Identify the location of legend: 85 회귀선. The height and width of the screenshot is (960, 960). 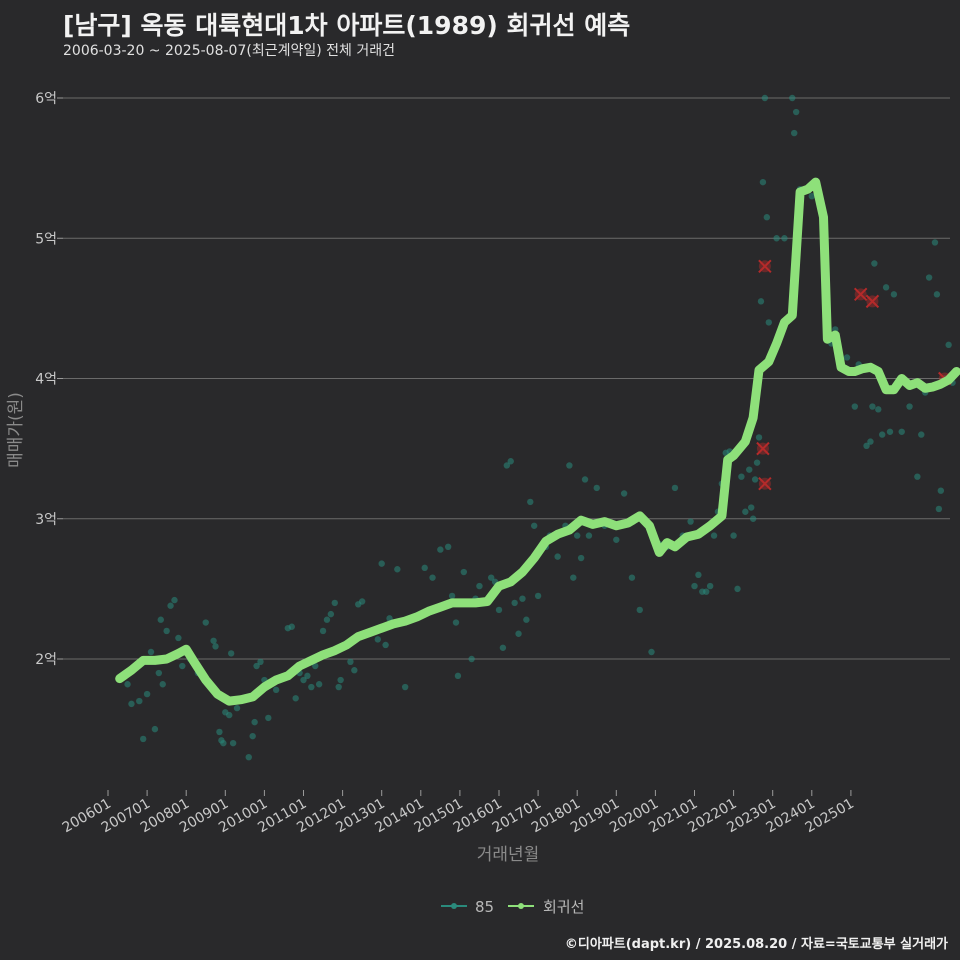
(512, 907).